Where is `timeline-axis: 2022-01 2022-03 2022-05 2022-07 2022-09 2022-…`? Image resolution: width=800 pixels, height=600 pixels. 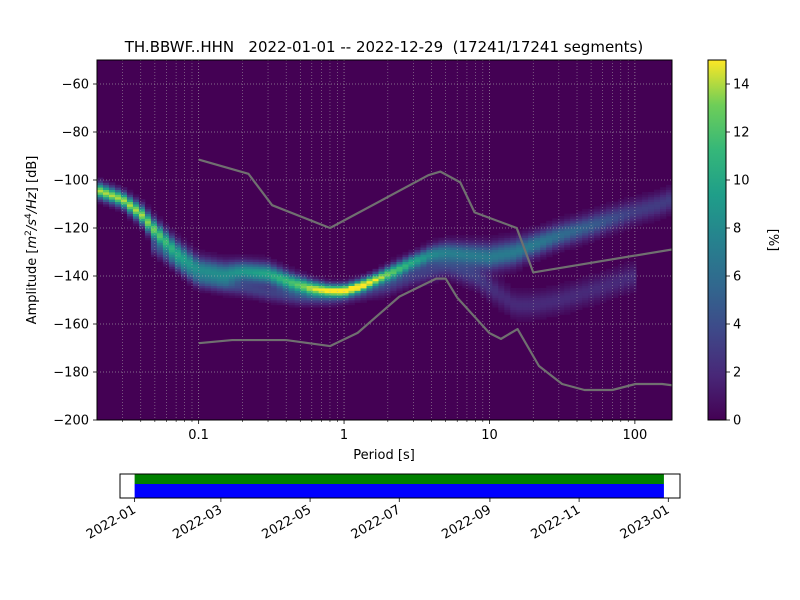
timeline-axis: 2022-01 2022-03 2022-05 2022-07 2022-09 2022-… is located at coordinates (378, 520).